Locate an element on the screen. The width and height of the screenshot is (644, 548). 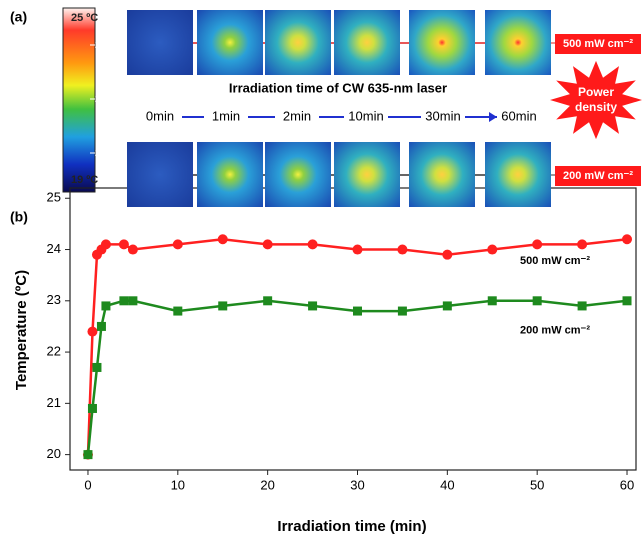
burst-text: Power is located at coordinates (596, 92).